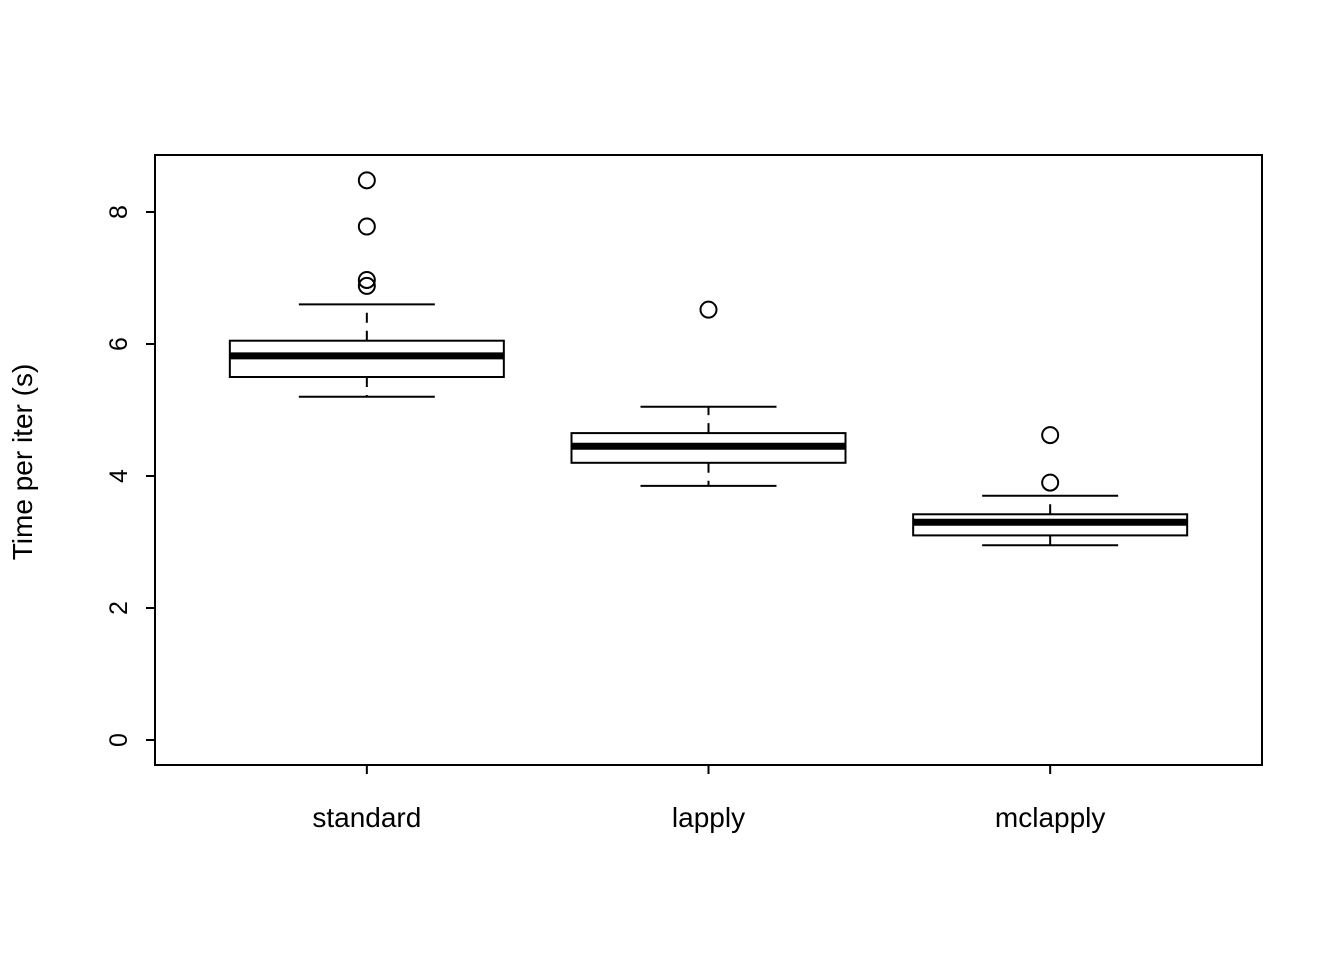  What do you see at coordinates (22, 462) in the screenshot?
I see `y-axis-label: Time per iter (s)` at bounding box center [22, 462].